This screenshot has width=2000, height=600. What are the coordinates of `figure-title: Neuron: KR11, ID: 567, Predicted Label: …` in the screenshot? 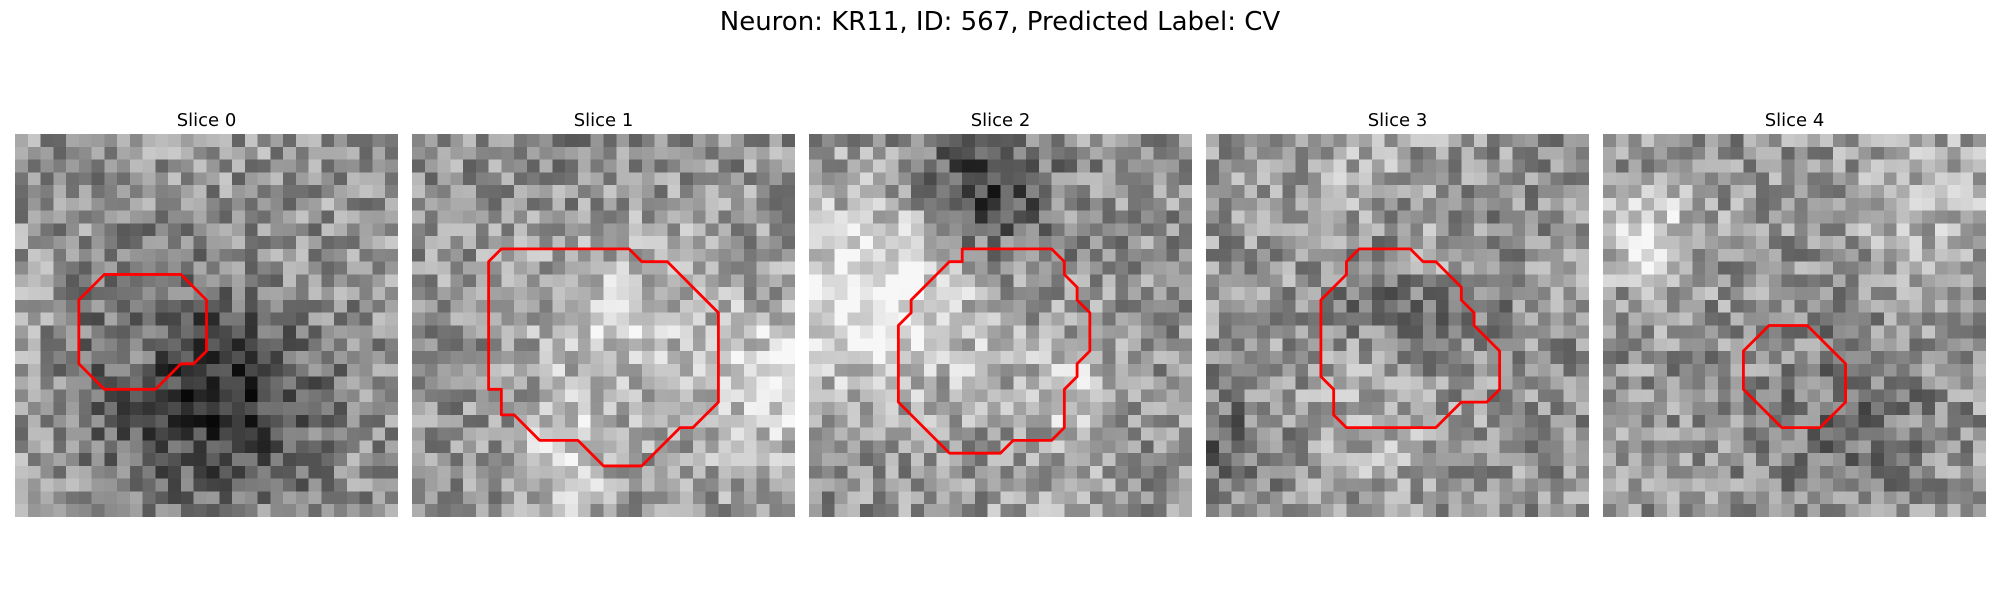 It's located at (1000, 22).